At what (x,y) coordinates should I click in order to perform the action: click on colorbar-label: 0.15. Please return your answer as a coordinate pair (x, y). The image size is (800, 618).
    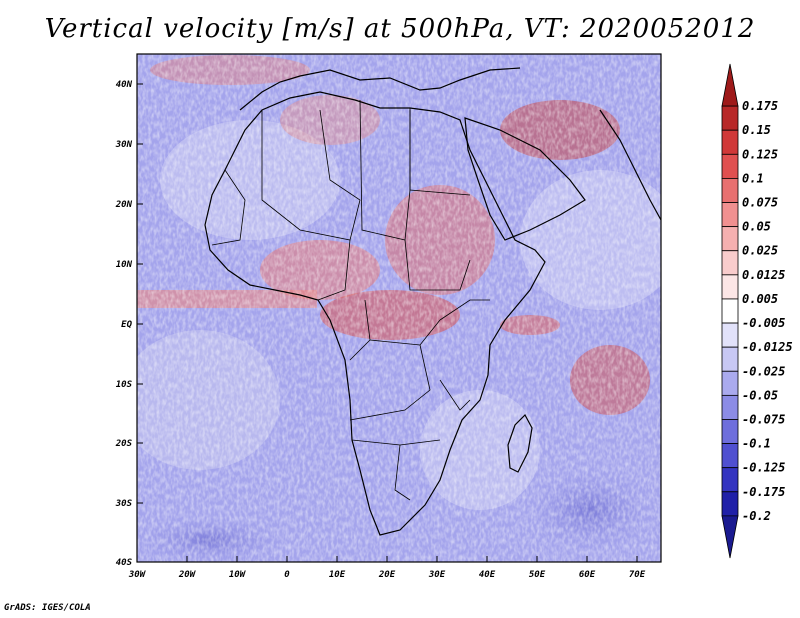
    Looking at the image, I should click on (756, 130).